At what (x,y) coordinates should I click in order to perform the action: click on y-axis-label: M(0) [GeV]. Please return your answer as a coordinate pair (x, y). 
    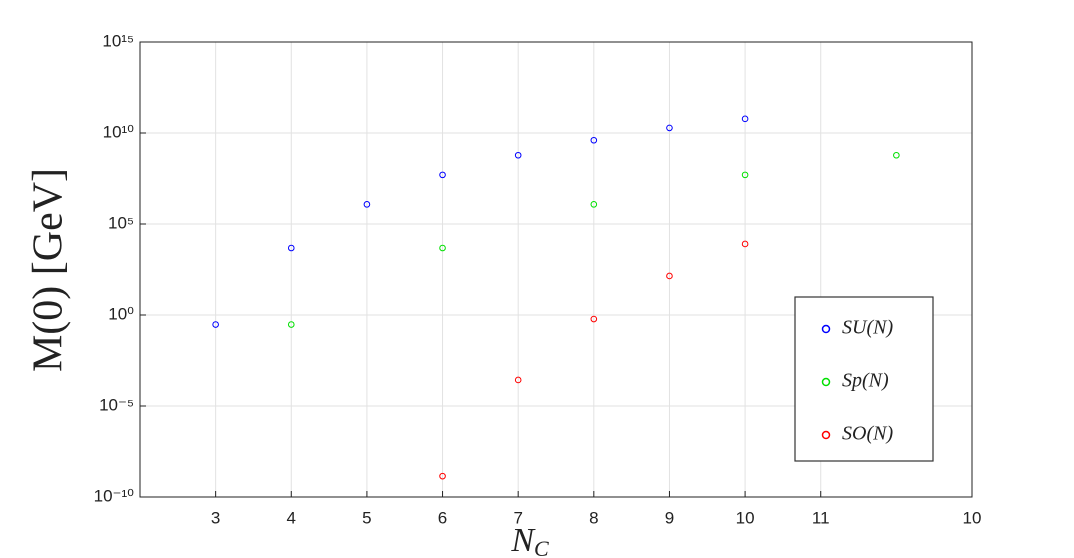
    Looking at the image, I should click on (49, 270).